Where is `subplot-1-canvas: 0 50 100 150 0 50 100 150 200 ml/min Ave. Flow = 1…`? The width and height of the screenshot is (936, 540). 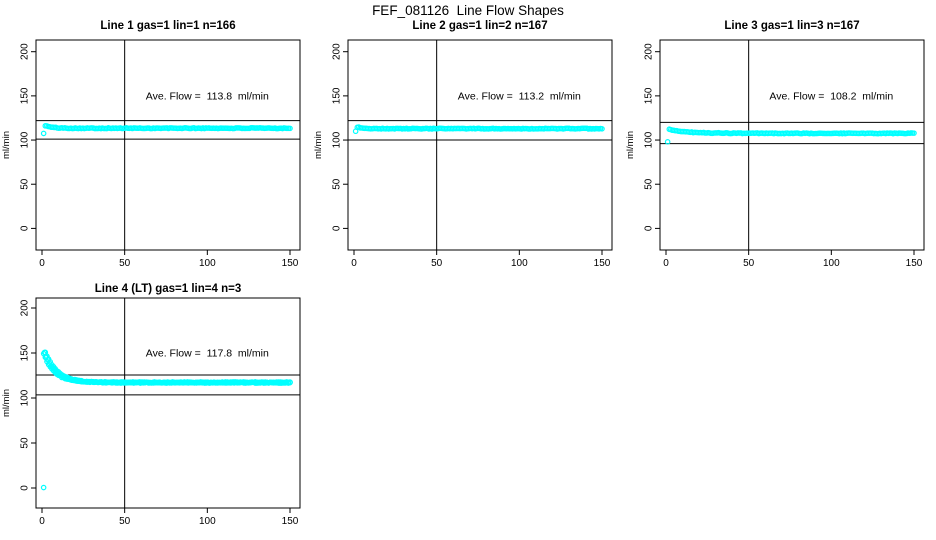 subplot-1-canvas: 0 50 100 150 0 50 100 150 200 ml/min Ave. Flow = 1… is located at coordinates (151, 154).